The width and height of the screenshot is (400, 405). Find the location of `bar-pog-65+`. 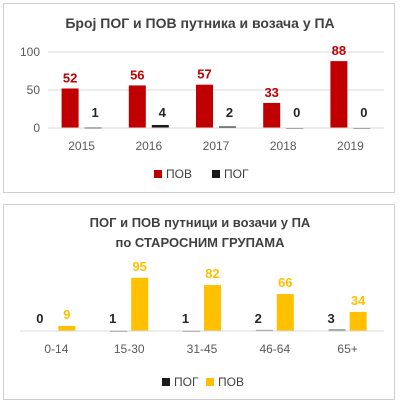

bar-pog-65+ is located at coordinates (337, 330).